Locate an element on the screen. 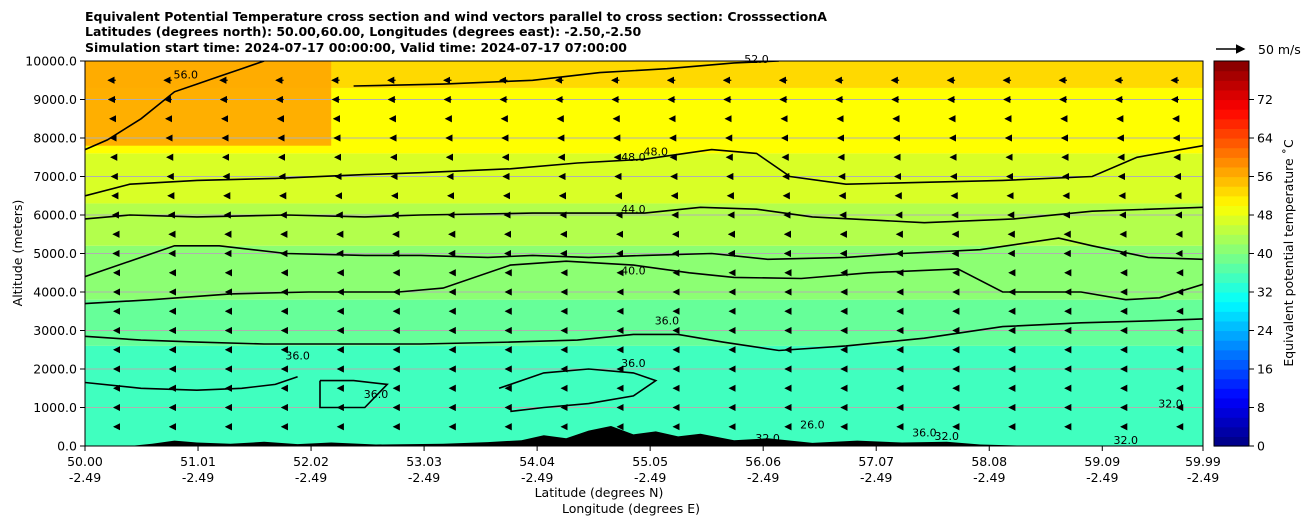  contour-label-9: 36.0 is located at coordinates (633, 363).